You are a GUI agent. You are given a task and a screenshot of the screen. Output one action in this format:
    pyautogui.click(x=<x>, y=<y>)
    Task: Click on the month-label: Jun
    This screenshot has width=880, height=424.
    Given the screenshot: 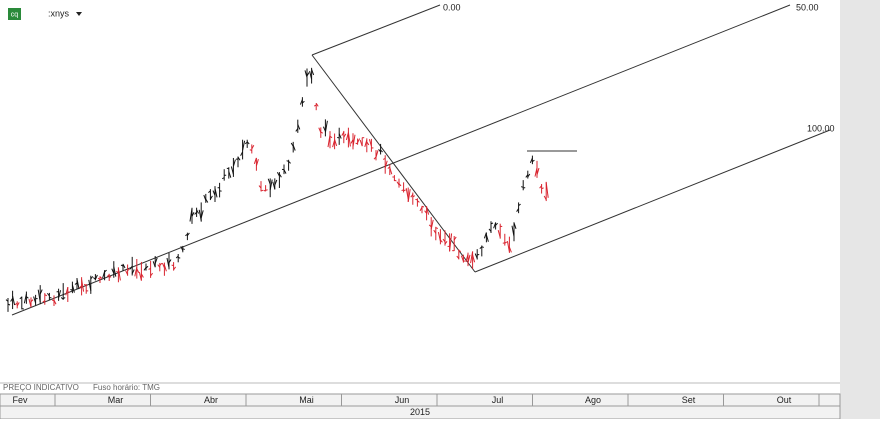 What is the action you would take?
    pyautogui.click(x=402, y=400)
    